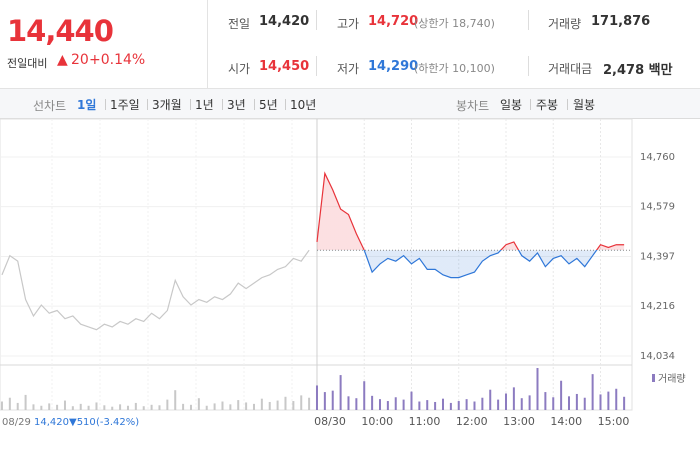 The width and height of the screenshot is (700, 450). I want to click on current-price: 14,440, so click(60, 31).